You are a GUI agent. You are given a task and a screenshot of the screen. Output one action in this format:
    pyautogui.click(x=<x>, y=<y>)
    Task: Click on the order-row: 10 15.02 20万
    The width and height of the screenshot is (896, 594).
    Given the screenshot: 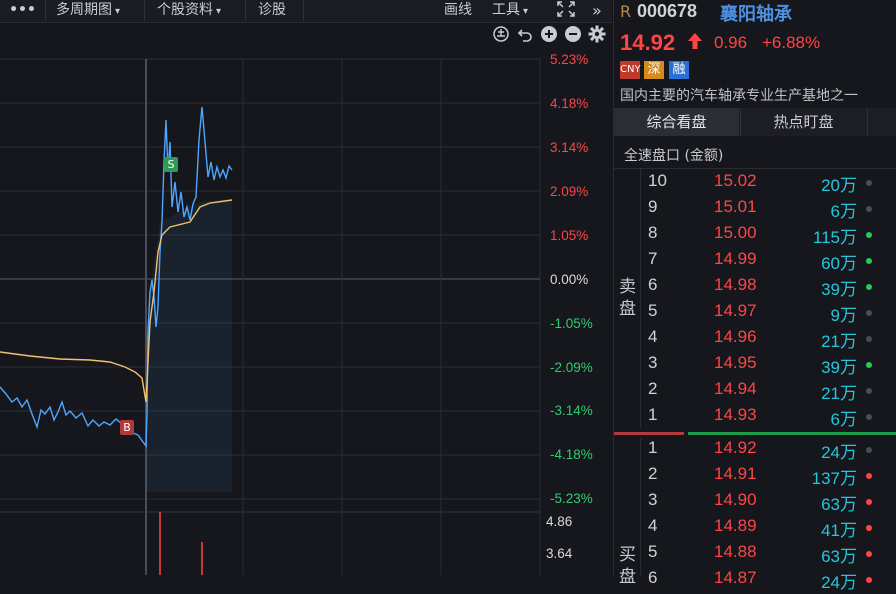 What is the action you would take?
    pyautogui.click(x=755, y=184)
    